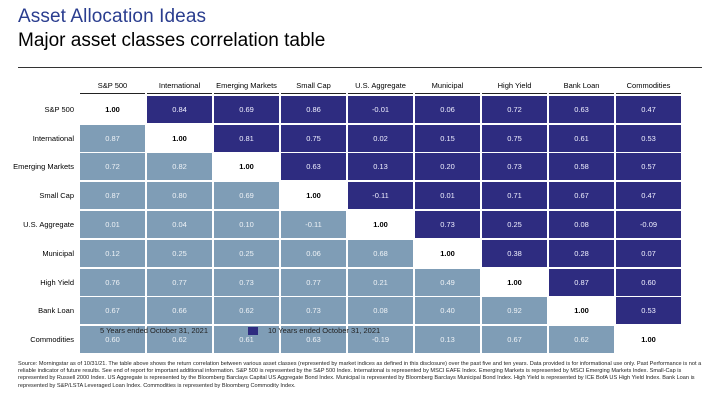  Describe the element at coordinates (85, 330) in the screenshot. I see `legend-swatch-5yr` at that location.